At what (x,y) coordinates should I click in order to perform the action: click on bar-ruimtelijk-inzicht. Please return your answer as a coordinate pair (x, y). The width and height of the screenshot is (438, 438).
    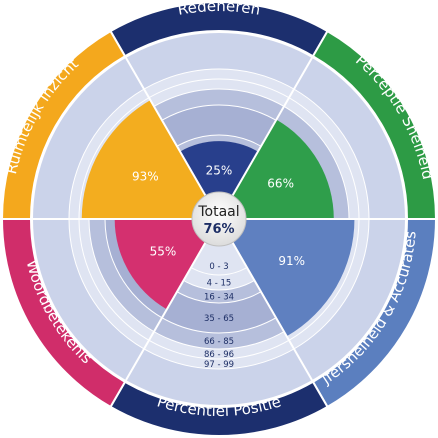
    Looking at the image, I should click on (150, 159).